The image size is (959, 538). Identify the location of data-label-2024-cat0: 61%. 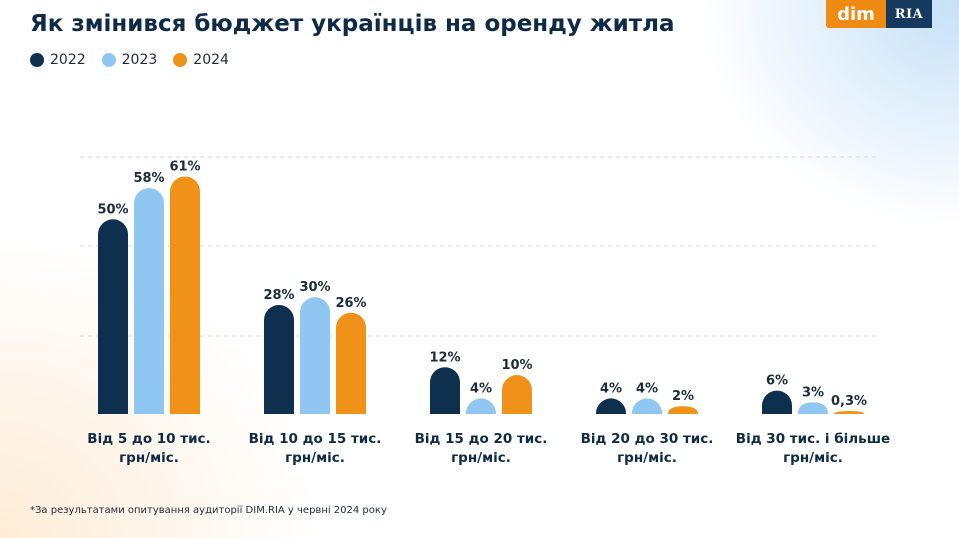
(184, 166).